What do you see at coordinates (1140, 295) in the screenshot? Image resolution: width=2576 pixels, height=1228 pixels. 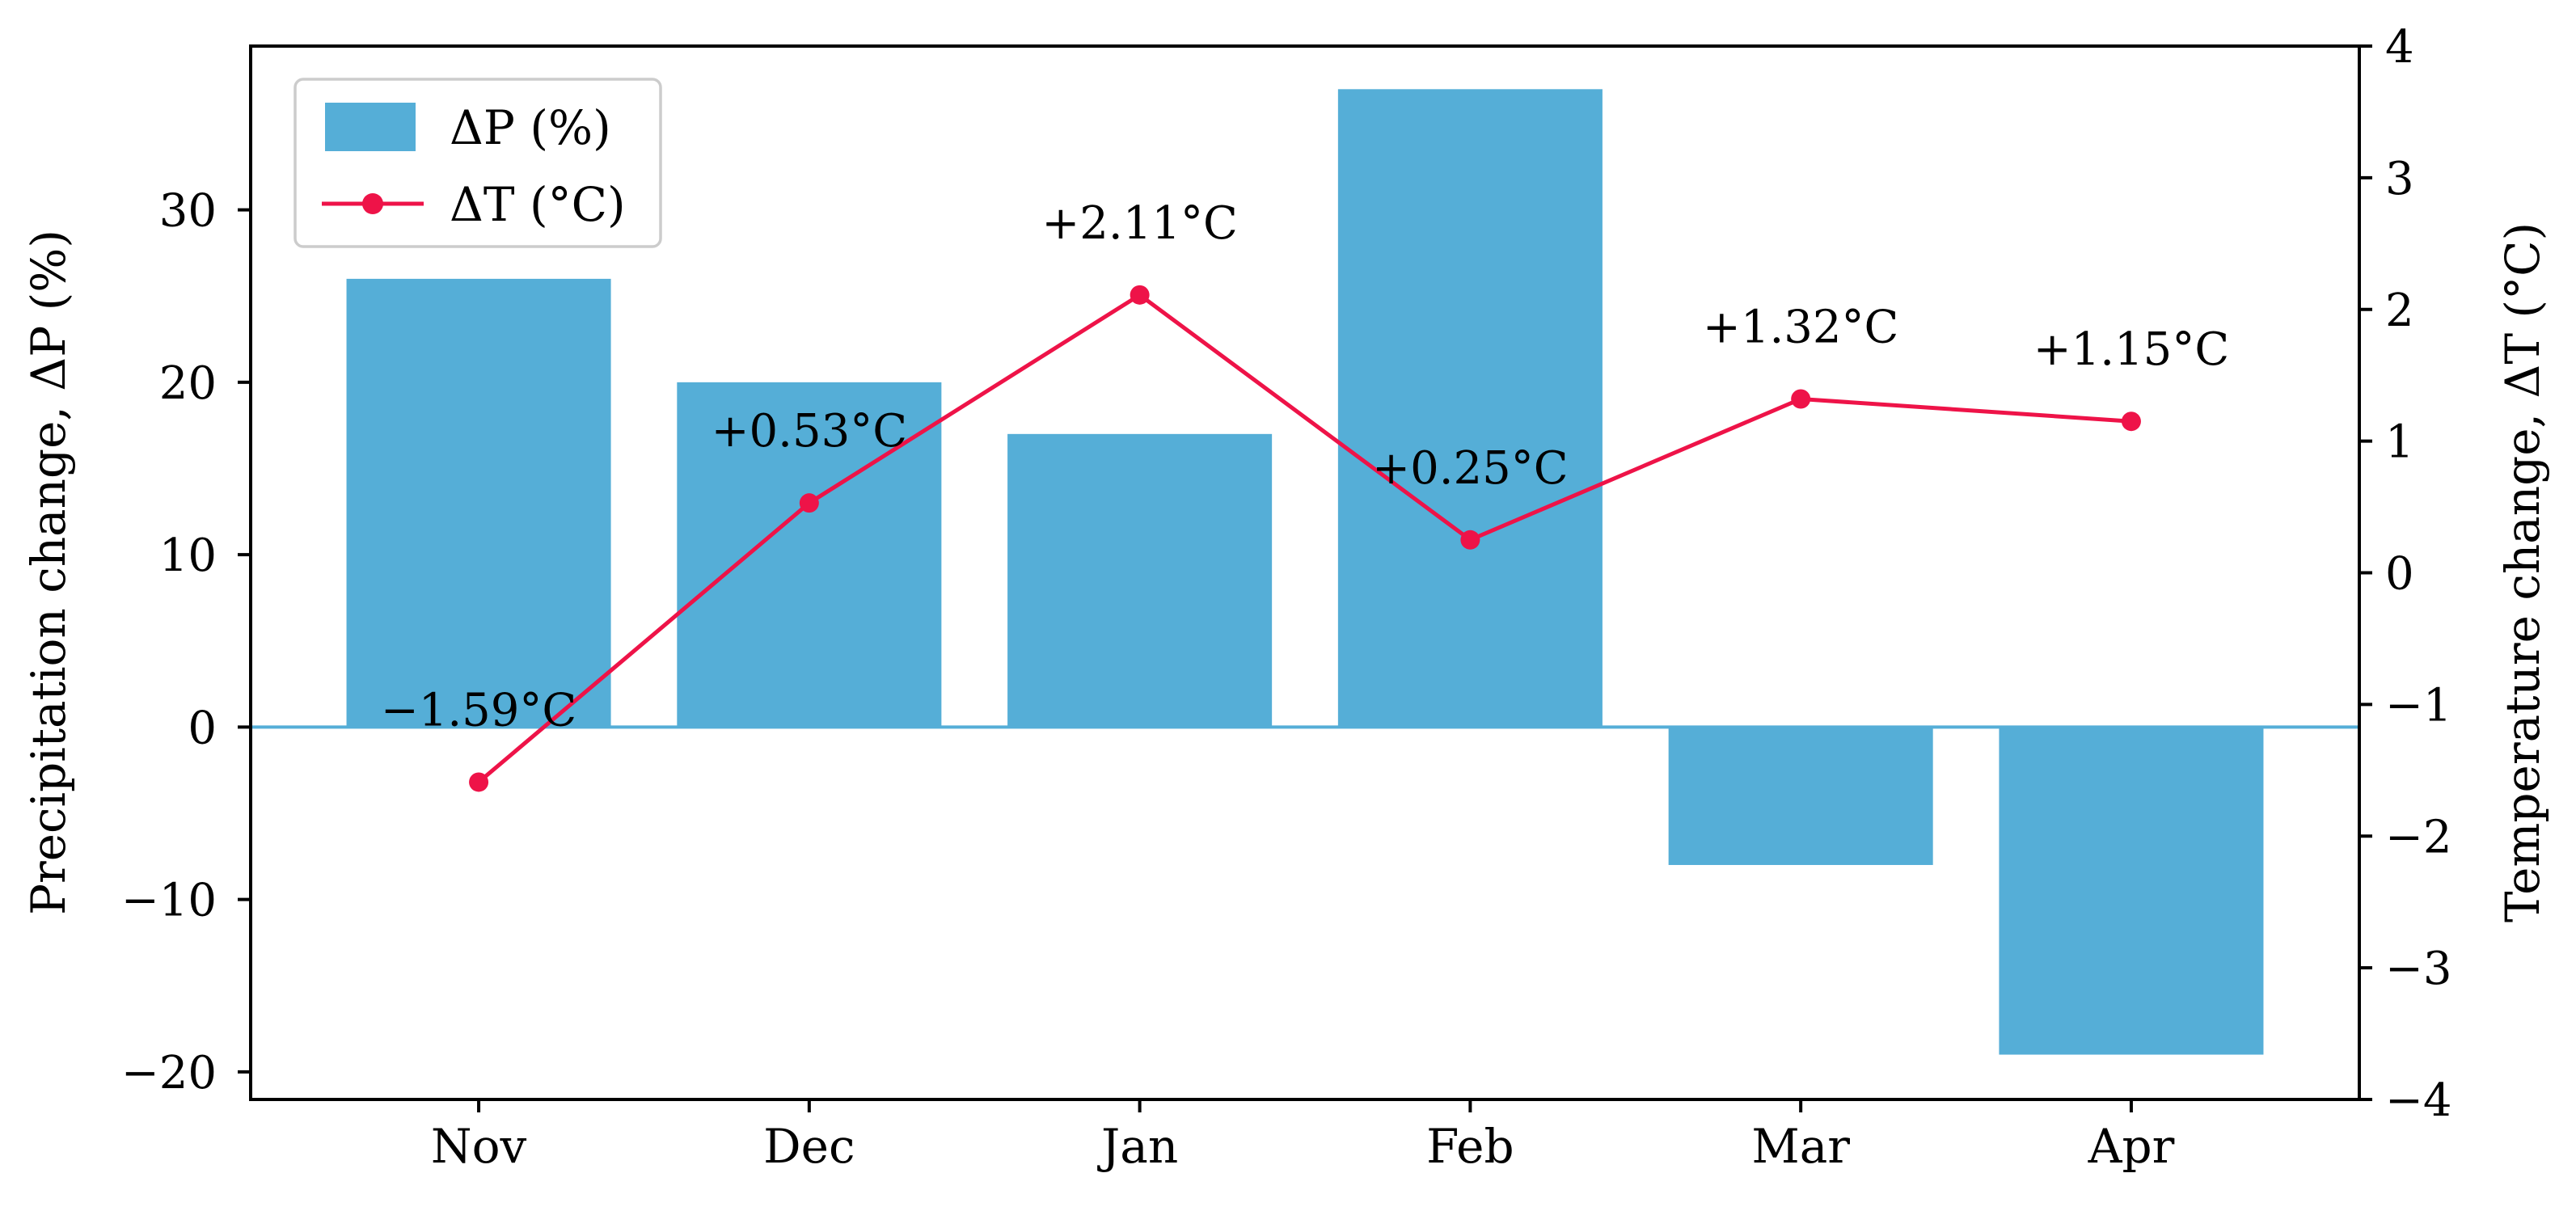 I see `temperature-point-jan` at bounding box center [1140, 295].